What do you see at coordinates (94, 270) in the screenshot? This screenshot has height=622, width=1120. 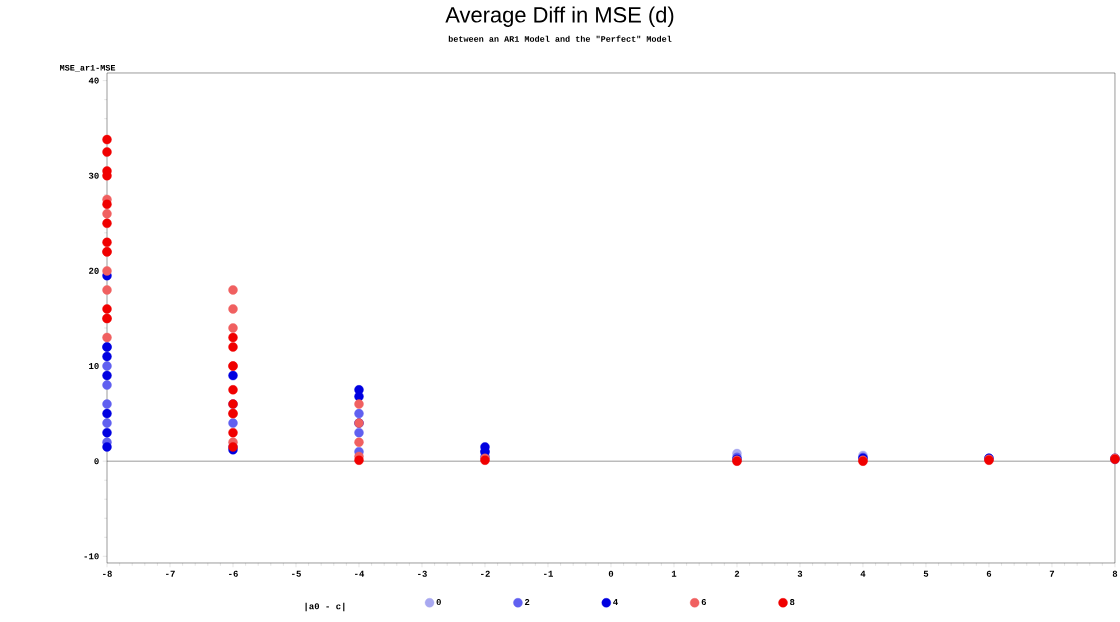 I see `y-tick-label: 20` at bounding box center [94, 270].